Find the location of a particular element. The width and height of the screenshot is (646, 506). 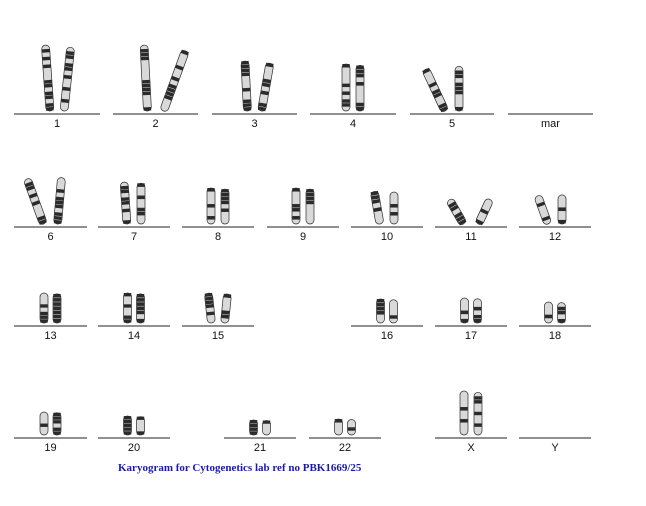

chromosome-group: 22 is located at coordinates (345, 436).